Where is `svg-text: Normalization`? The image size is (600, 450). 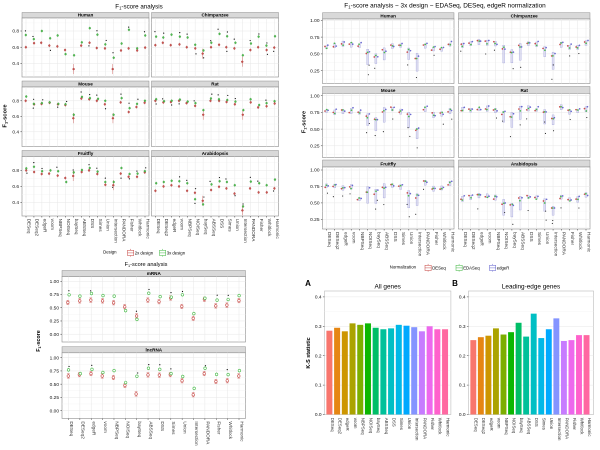
svg-text: Normalization is located at coordinates (403, 266).